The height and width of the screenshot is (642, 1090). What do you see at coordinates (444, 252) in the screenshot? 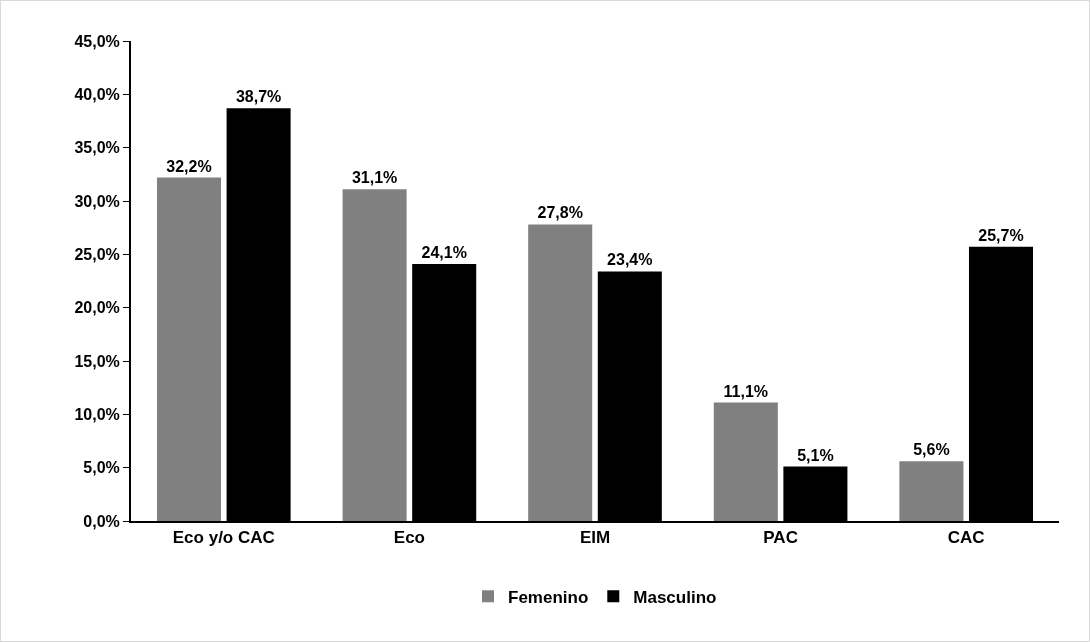
I see `data-label: 24,1%` at bounding box center [444, 252].